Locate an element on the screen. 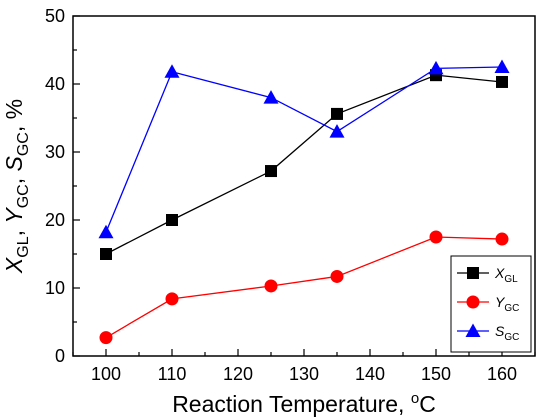 This screenshot has width=550, height=420. legend-label: YGC is located at coordinates (507, 304).